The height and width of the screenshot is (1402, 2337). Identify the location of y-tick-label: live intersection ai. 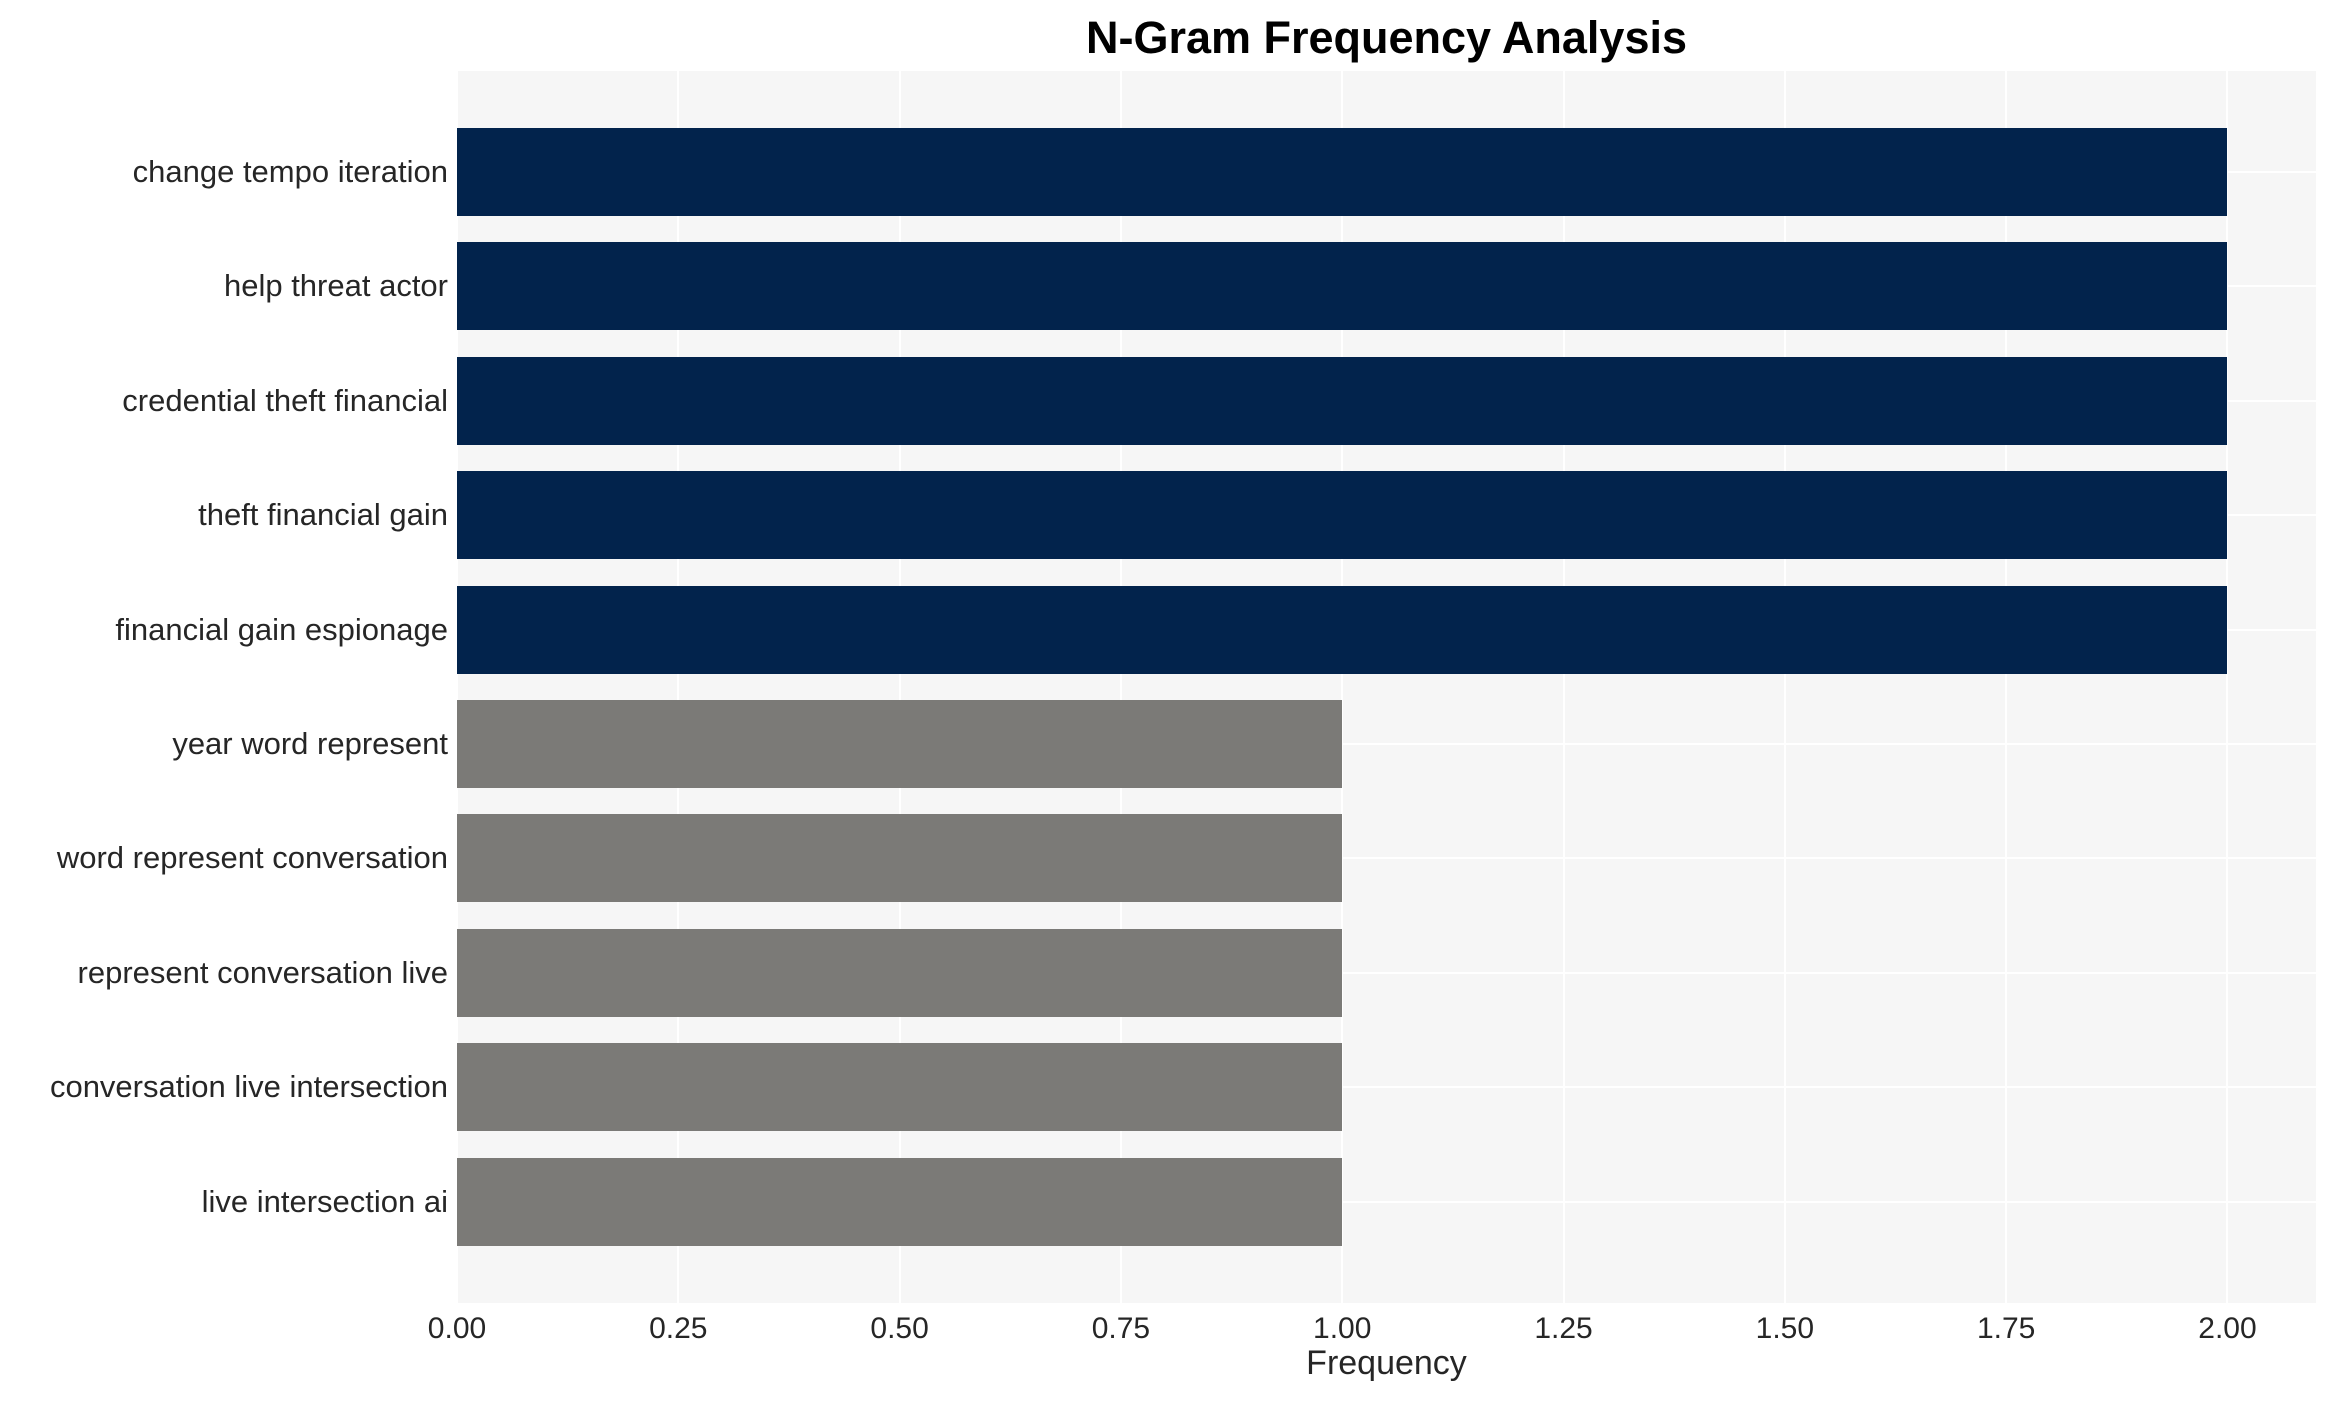
(324, 1201).